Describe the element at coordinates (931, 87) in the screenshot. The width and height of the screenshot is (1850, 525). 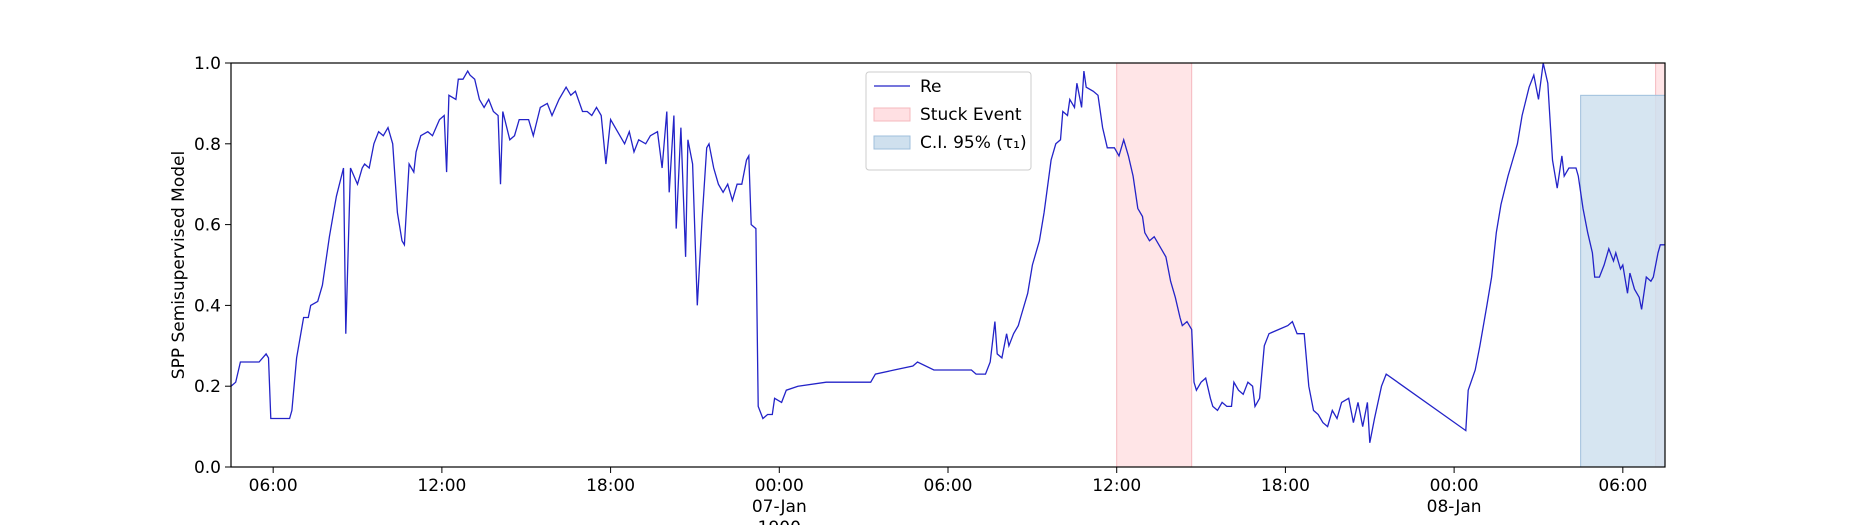
I see `legend-label: Re` at that location.